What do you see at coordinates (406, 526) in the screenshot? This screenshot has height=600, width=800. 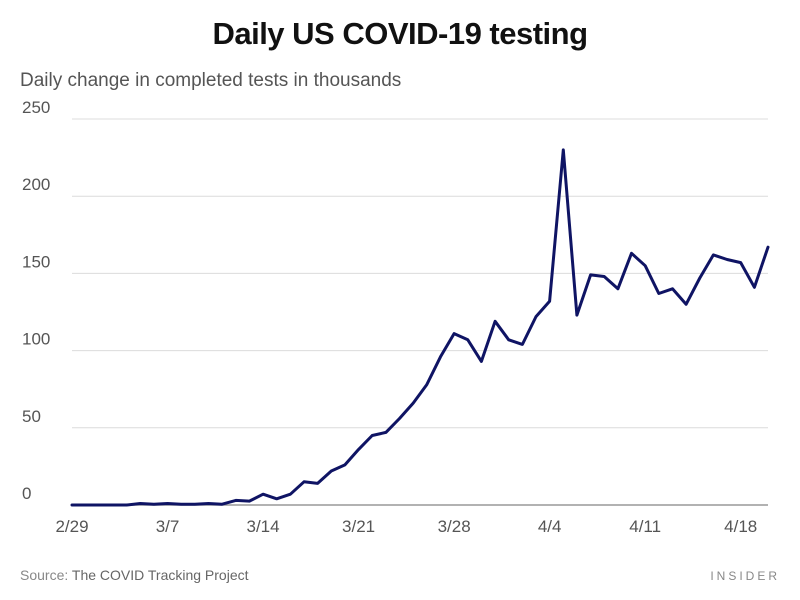 I see `x-axis-ticks: 2/29 3/7 3/14 3/21 3/28 4/4 4/11 4/18` at bounding box center [406, 526].